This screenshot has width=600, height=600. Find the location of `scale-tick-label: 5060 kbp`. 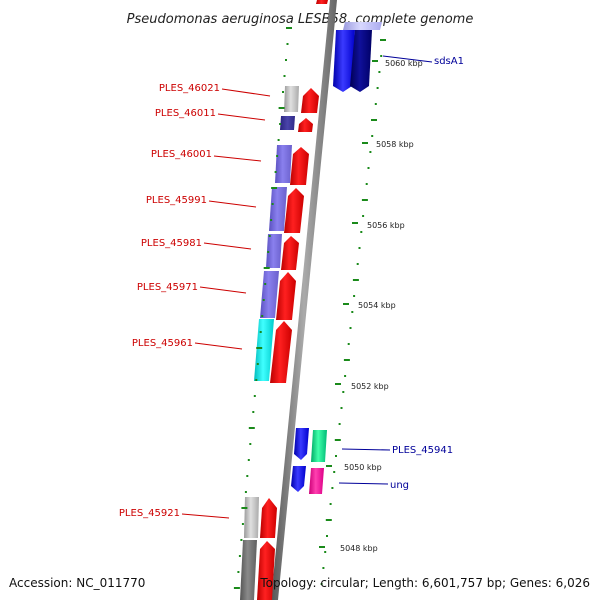

scale-tick-label: 5060 kbp is located at coordinates (404, 63).